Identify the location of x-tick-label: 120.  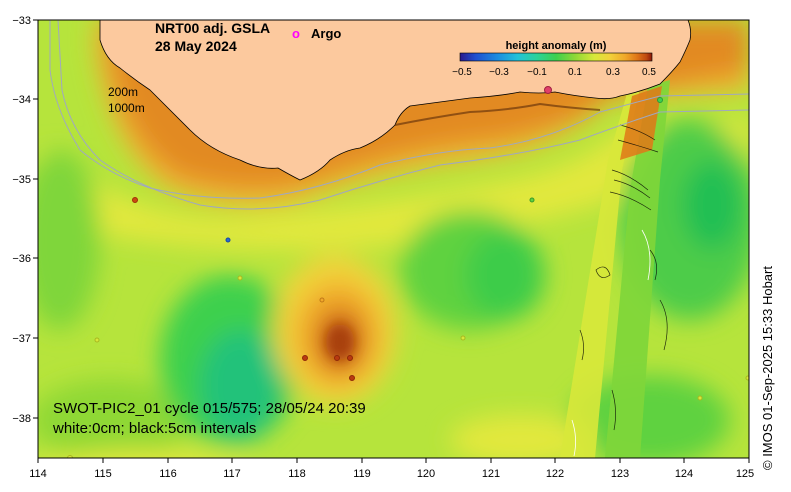
(426, 474).